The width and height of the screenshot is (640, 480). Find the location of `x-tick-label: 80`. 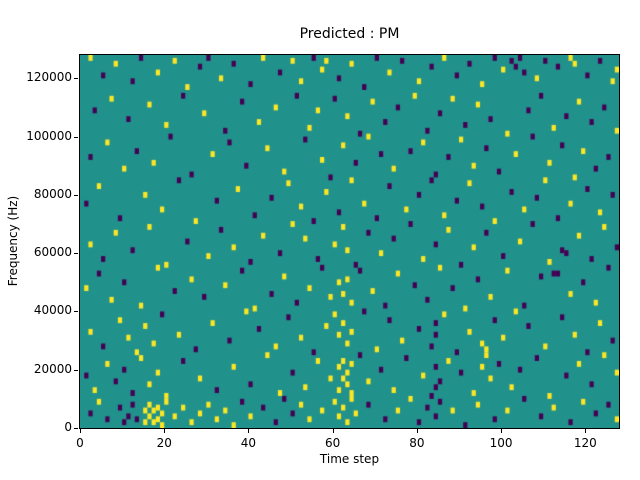

x-tick-label: 80 is located at coordinates (417, 443).